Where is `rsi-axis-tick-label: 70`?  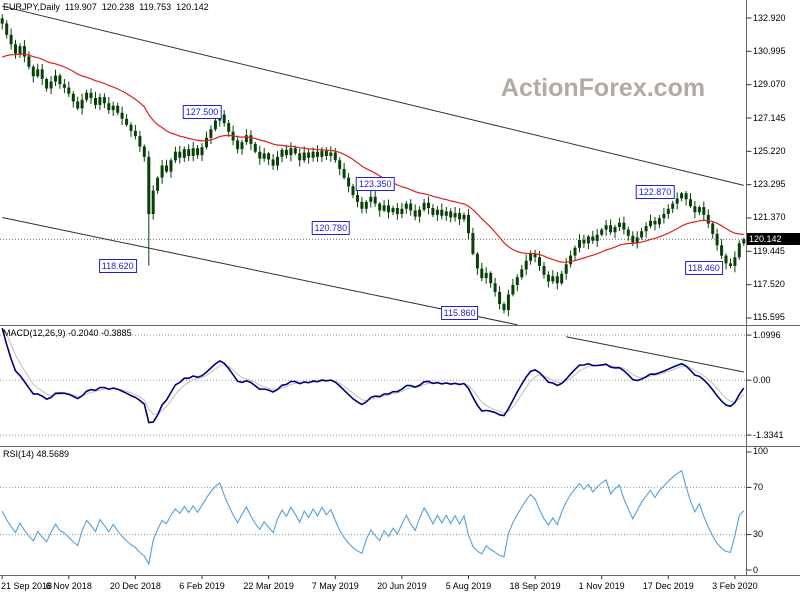
rsi-axis-tick-label: 70 is located at coordinates (758, 486).